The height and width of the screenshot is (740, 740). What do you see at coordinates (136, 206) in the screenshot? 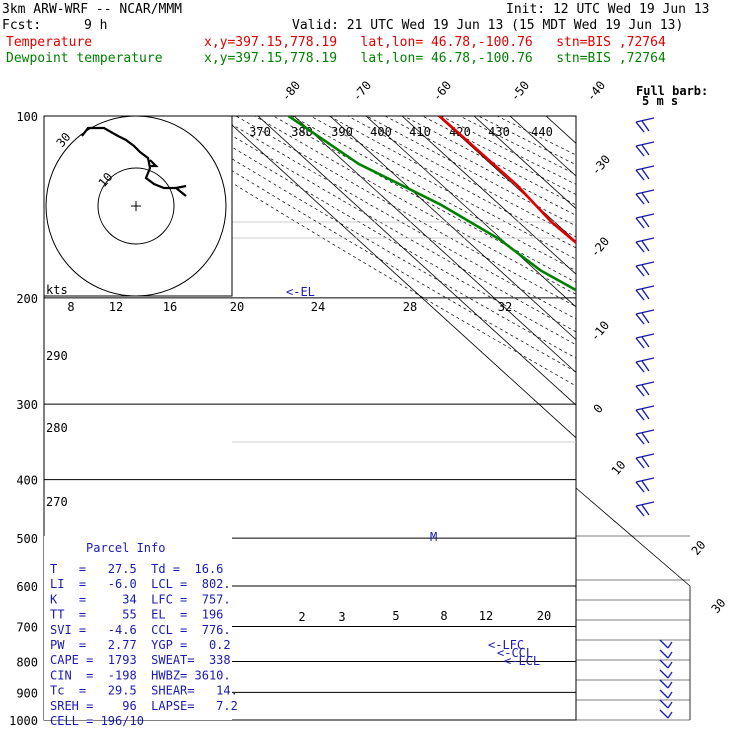
I see `hodograph-ring` at bounding box center [136, 206].